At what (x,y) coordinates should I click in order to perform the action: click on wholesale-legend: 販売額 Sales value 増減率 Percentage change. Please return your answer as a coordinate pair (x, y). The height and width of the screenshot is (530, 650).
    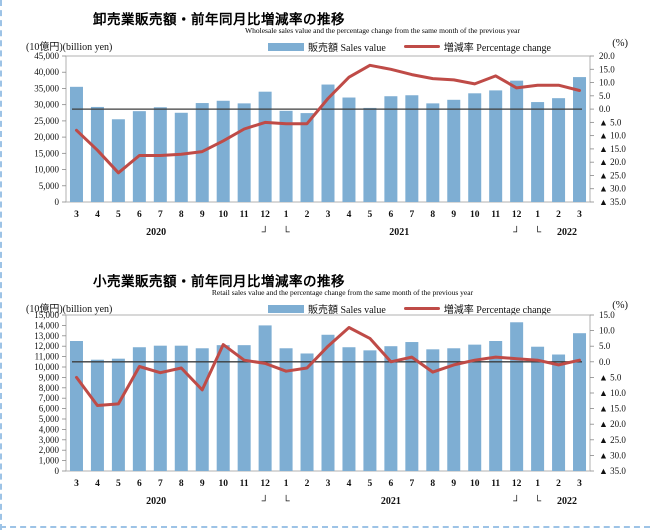
    Looking at the image, I should click on (409, 46).